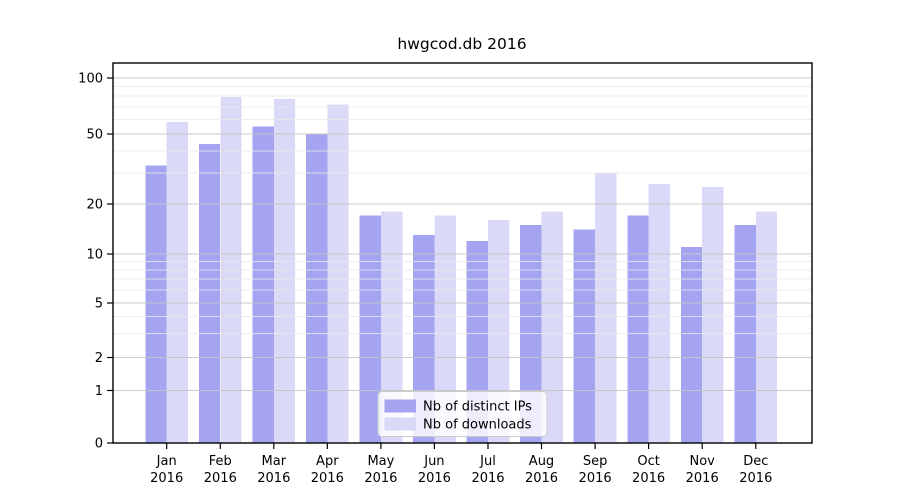 This screenshot has height=500, width=900. I want to click on legend-swatch-downloads, so click(400, 424).